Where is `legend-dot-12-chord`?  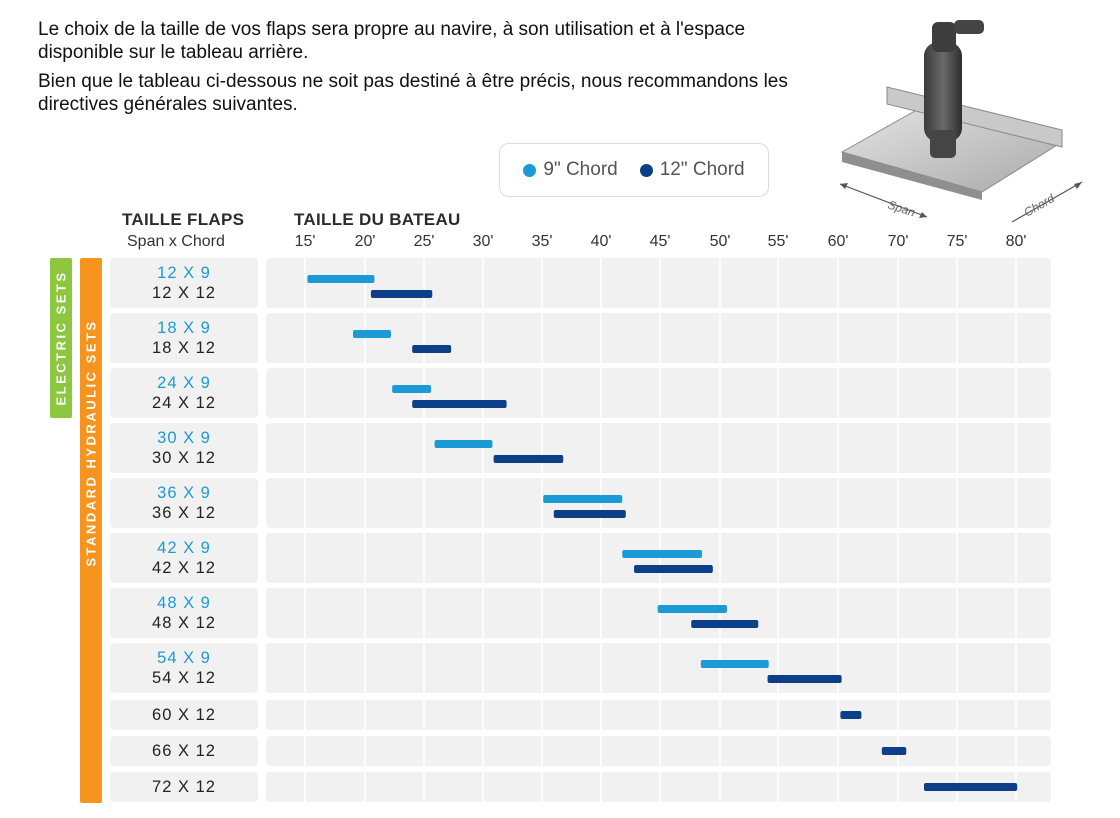 legend-dot-12-chord is located at coordinates (646, 170).